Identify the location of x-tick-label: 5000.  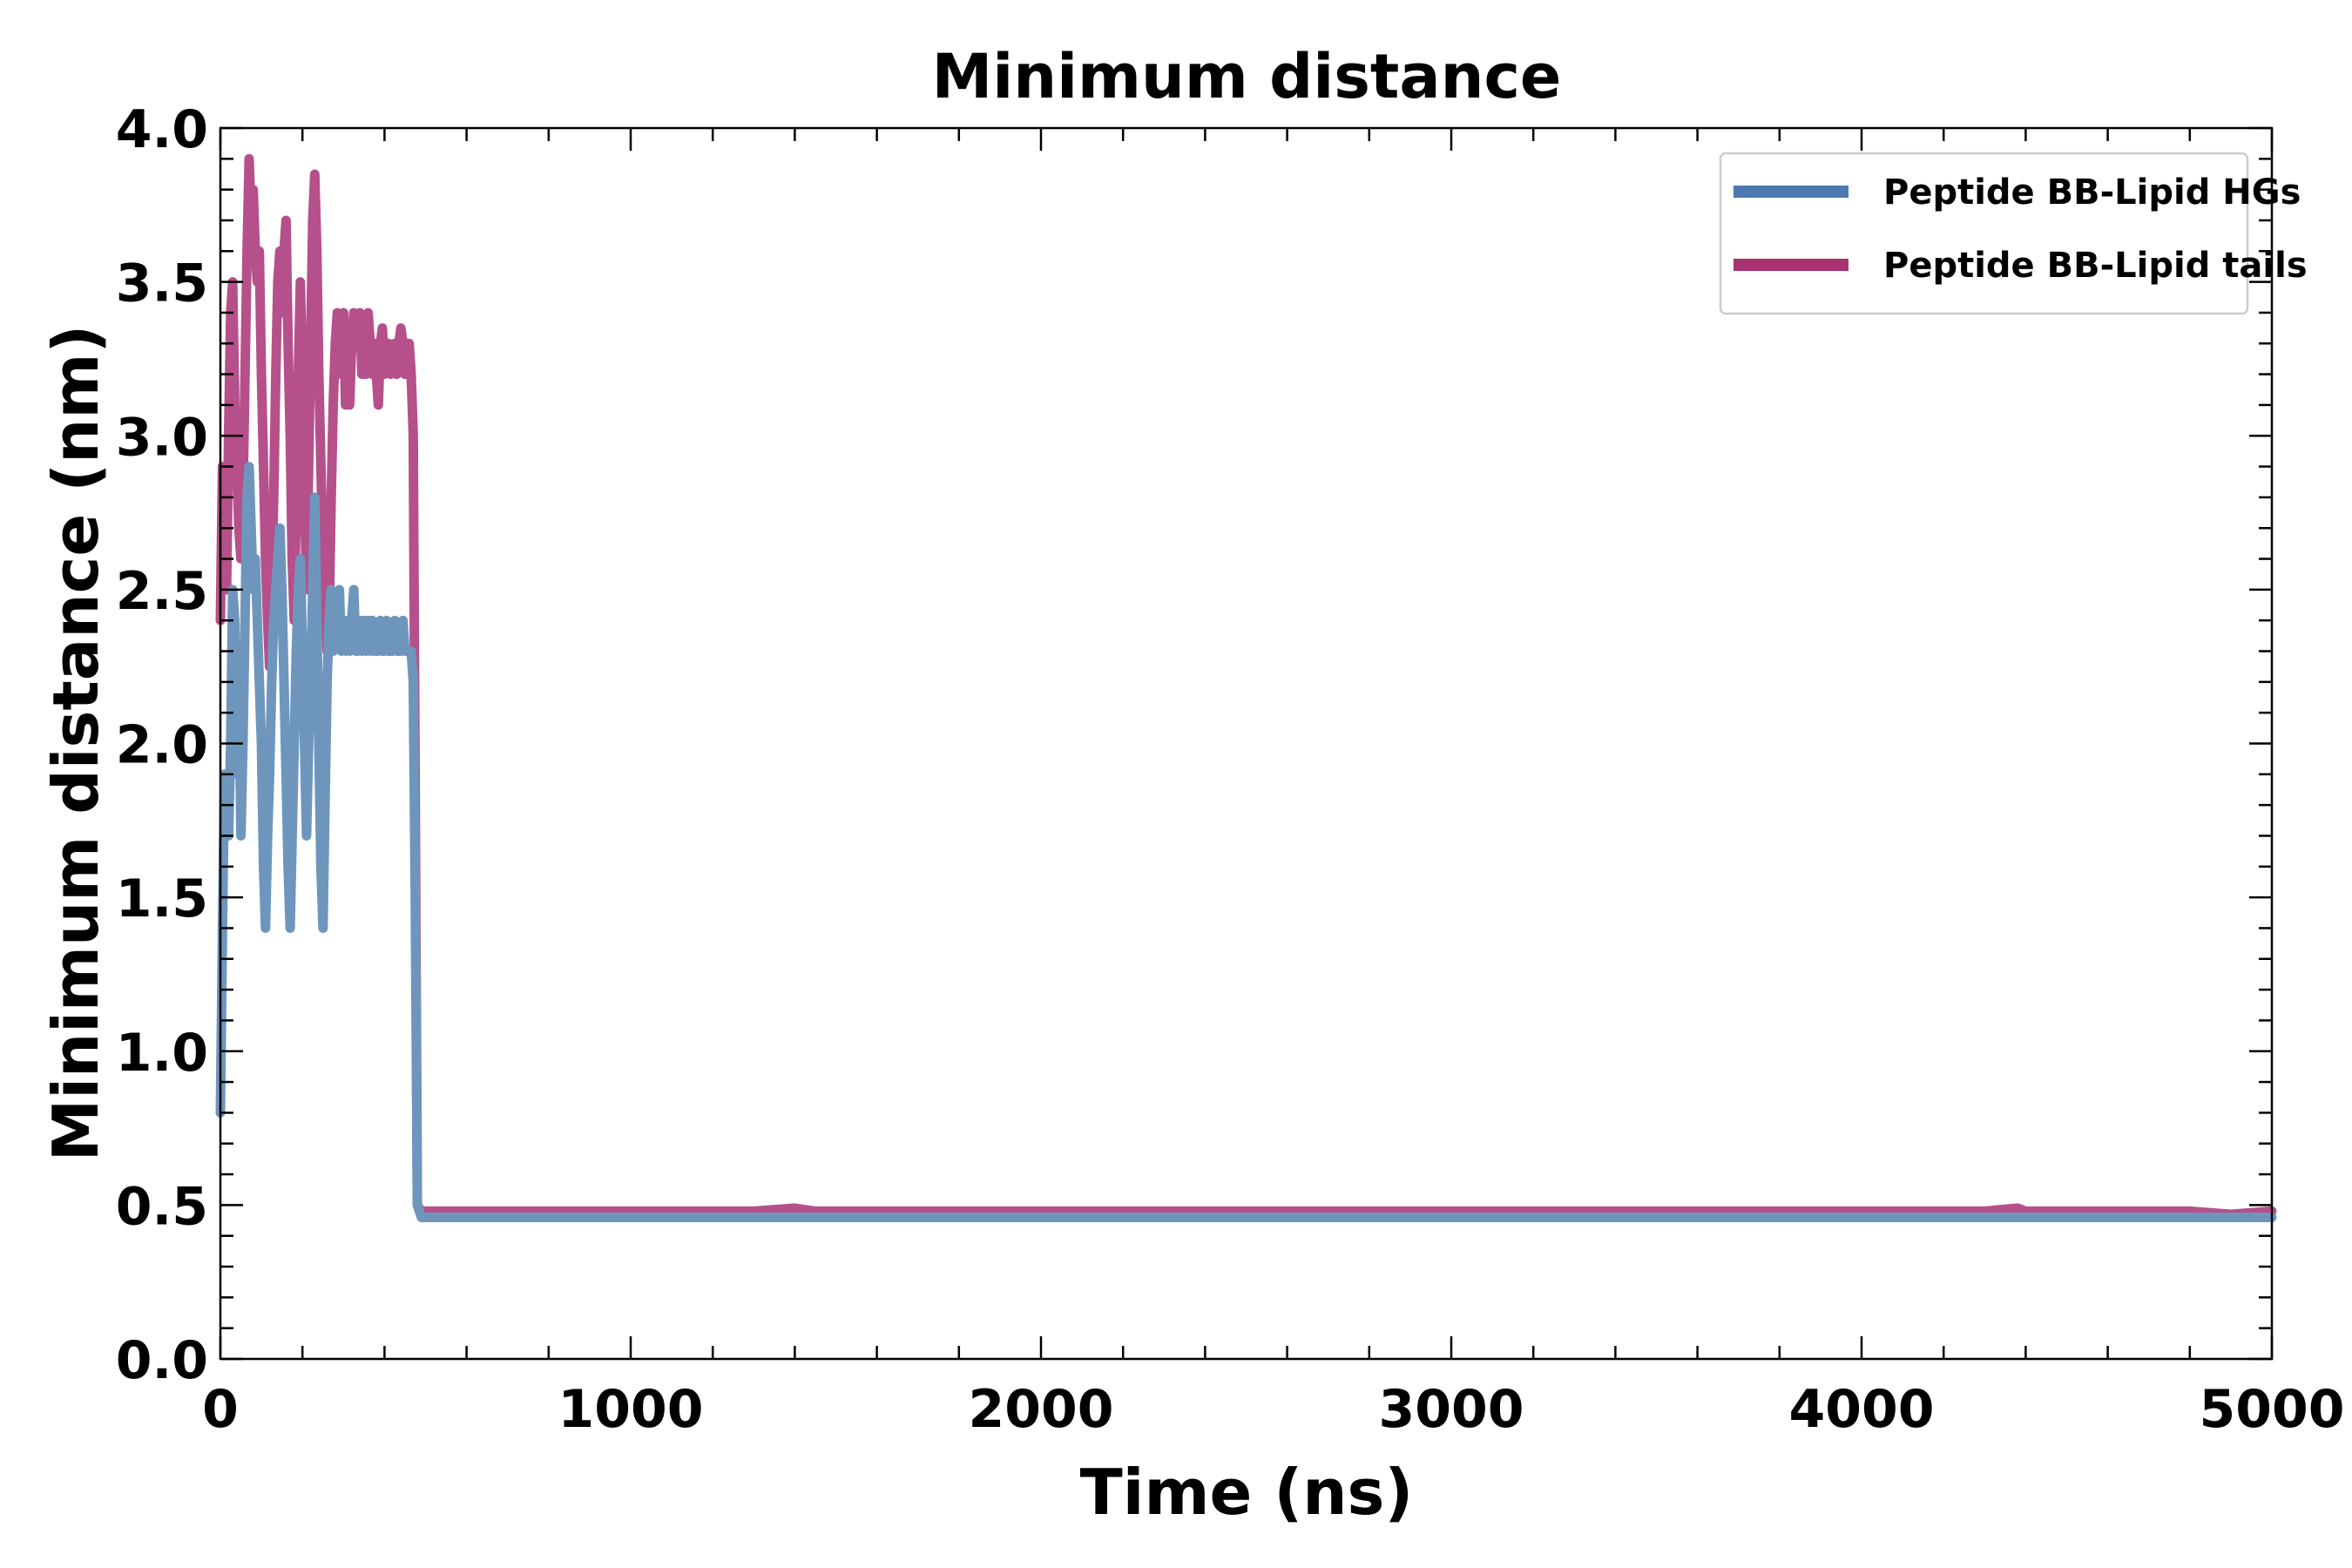
(2272, 1409).